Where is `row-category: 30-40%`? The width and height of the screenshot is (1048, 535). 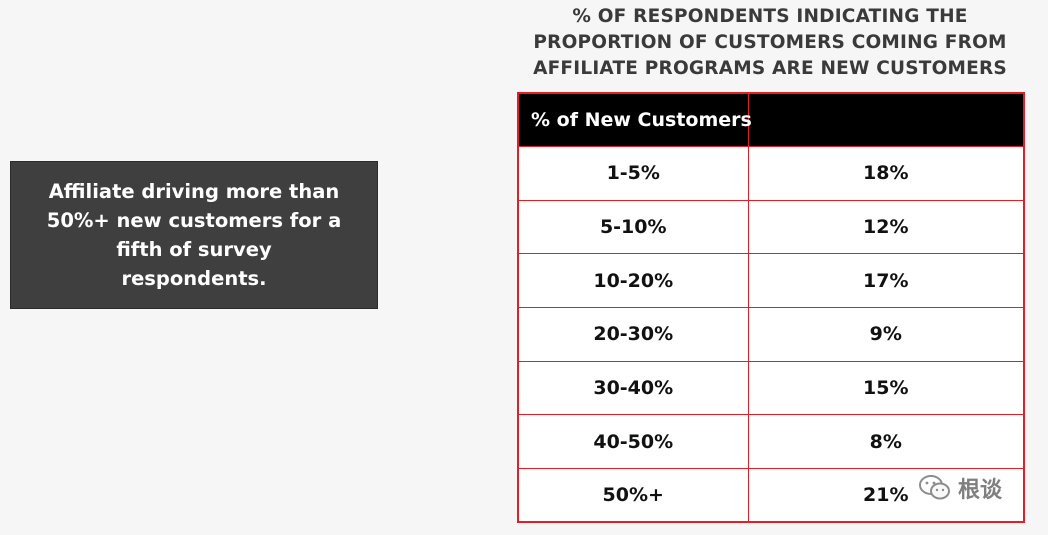 row-category: 30-40% is located at coordinates (634, 387).